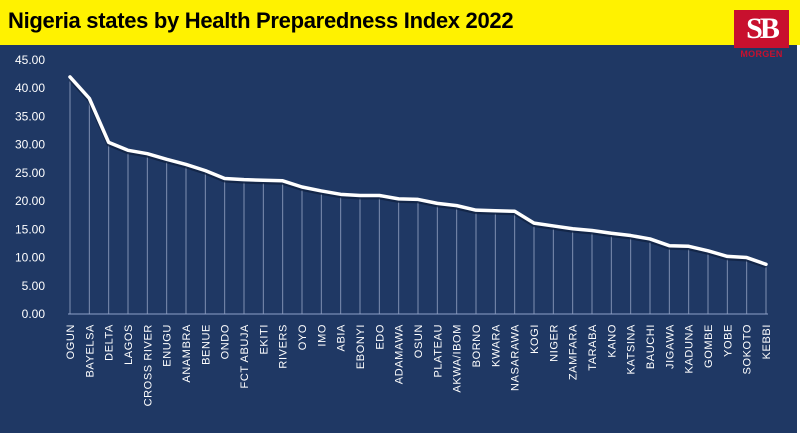  Describe the element at coordinates (651, 346) in the screenshot. I see `x-tick-label: BAUCHI` at that location.